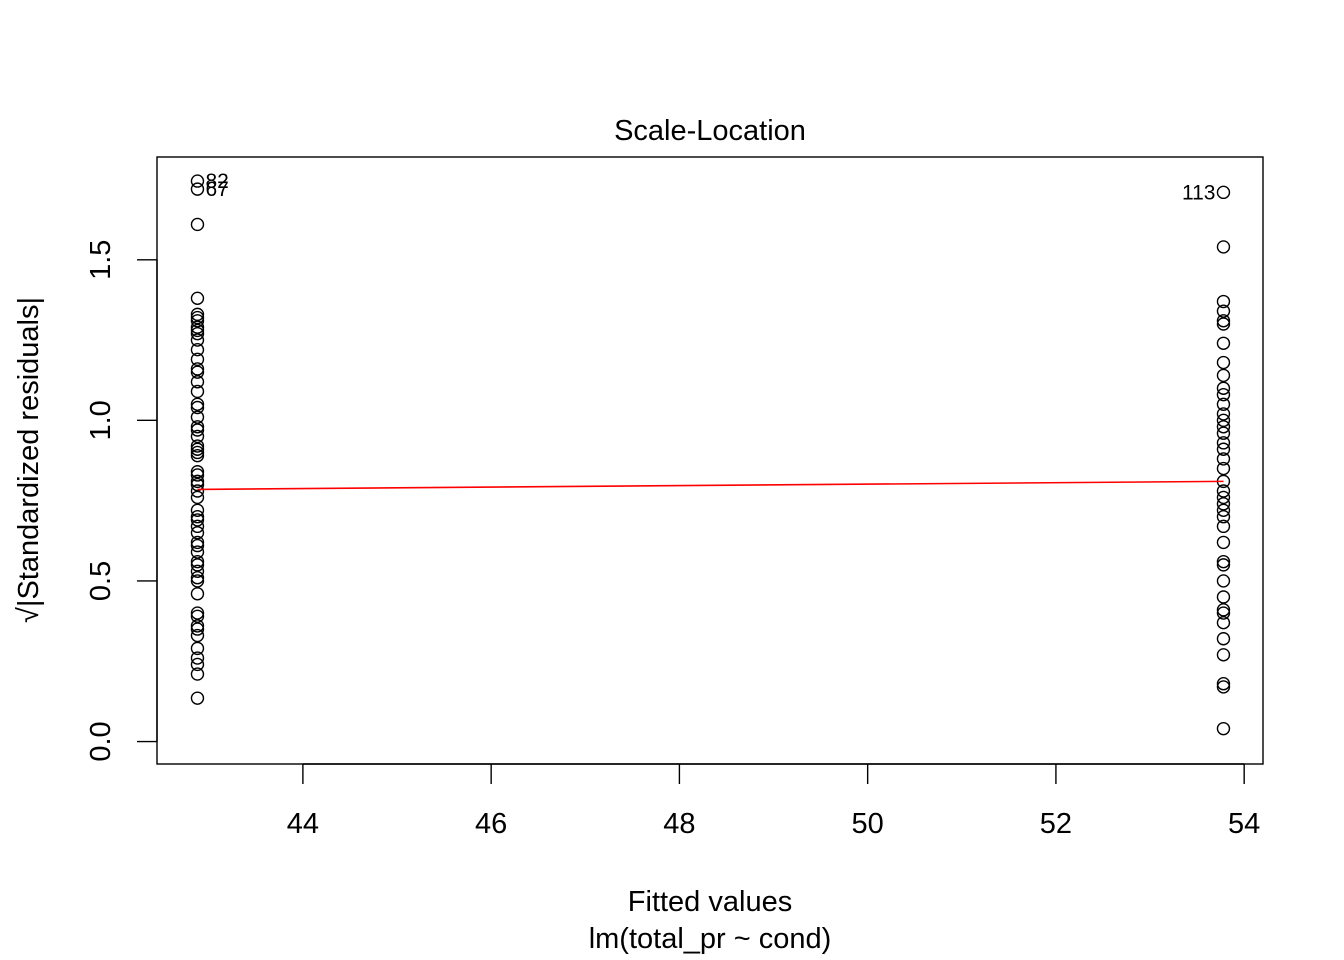 This screenshot has width=1344, height=960. What do you see at coordinates (303, 824) in the screenshot?
I see `x-tick-label: 44` at bounding box center [303, 824].